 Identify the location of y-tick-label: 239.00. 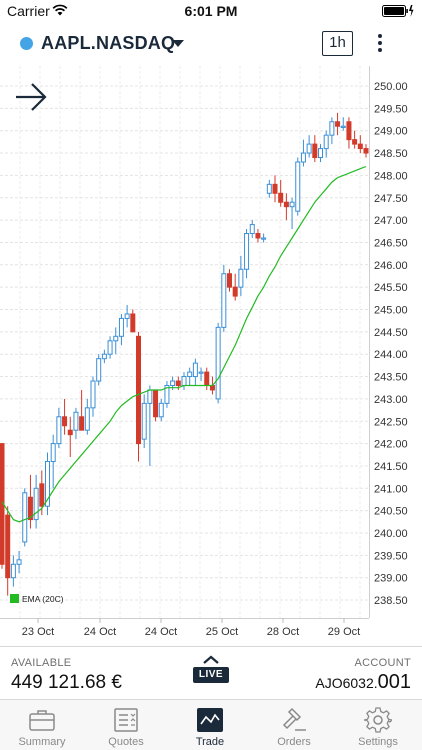
(391, 579).